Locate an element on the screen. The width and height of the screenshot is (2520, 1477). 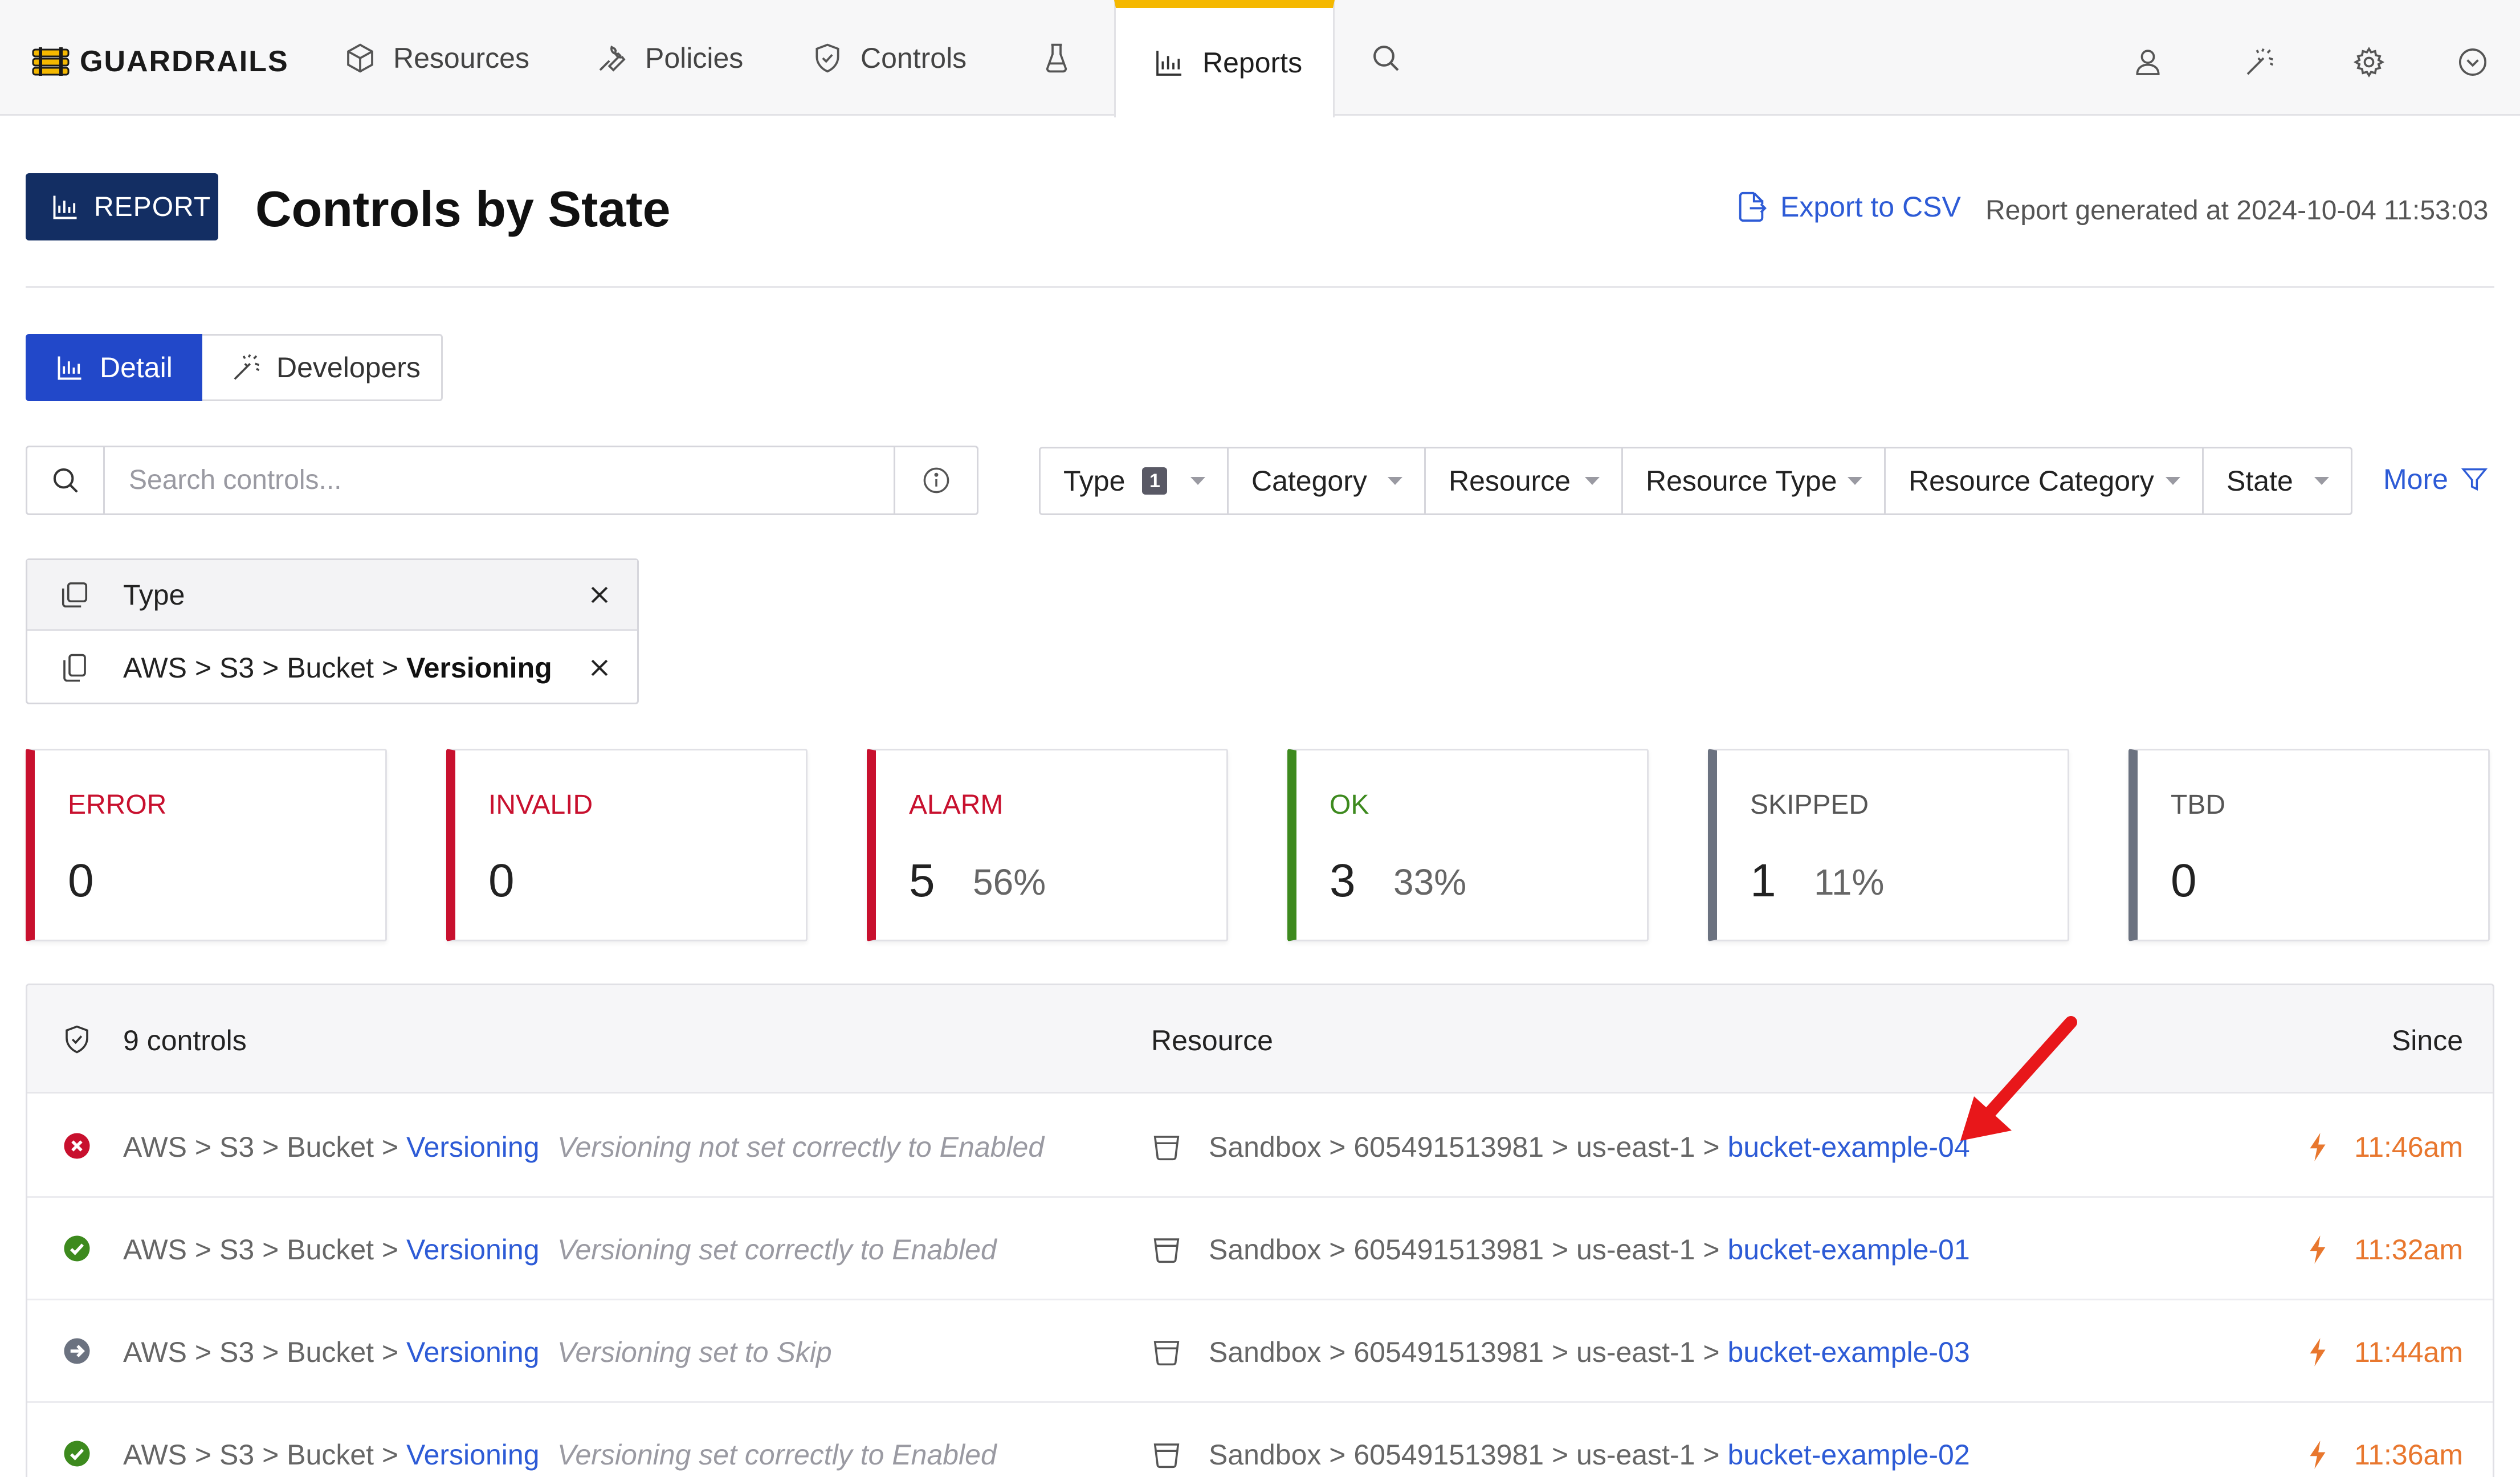
bar-chart-icon is located at coordinates (1168, 63).